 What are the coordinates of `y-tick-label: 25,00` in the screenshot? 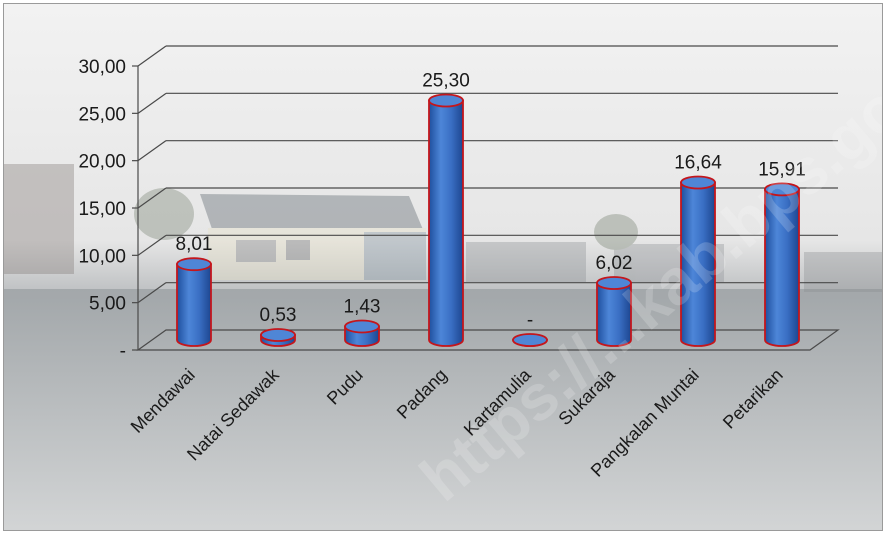 It's located at (102, 114).